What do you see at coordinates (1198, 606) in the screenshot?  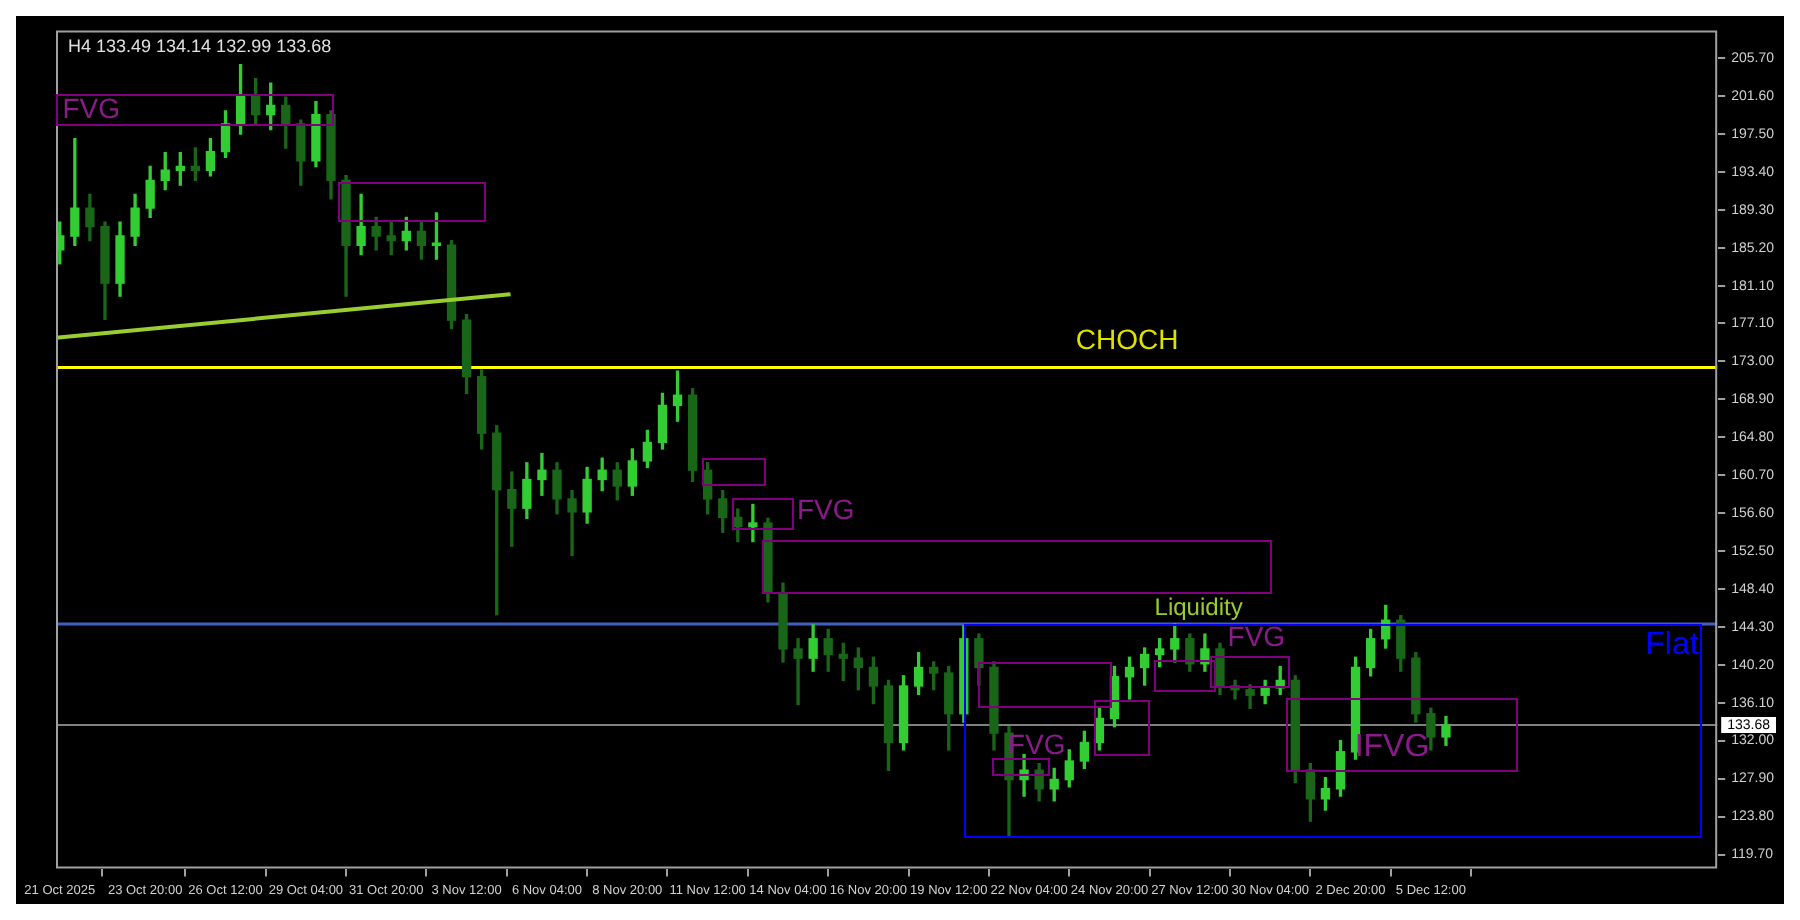 I see `annotation: Liquidity` at bounding box center [1198, 606].